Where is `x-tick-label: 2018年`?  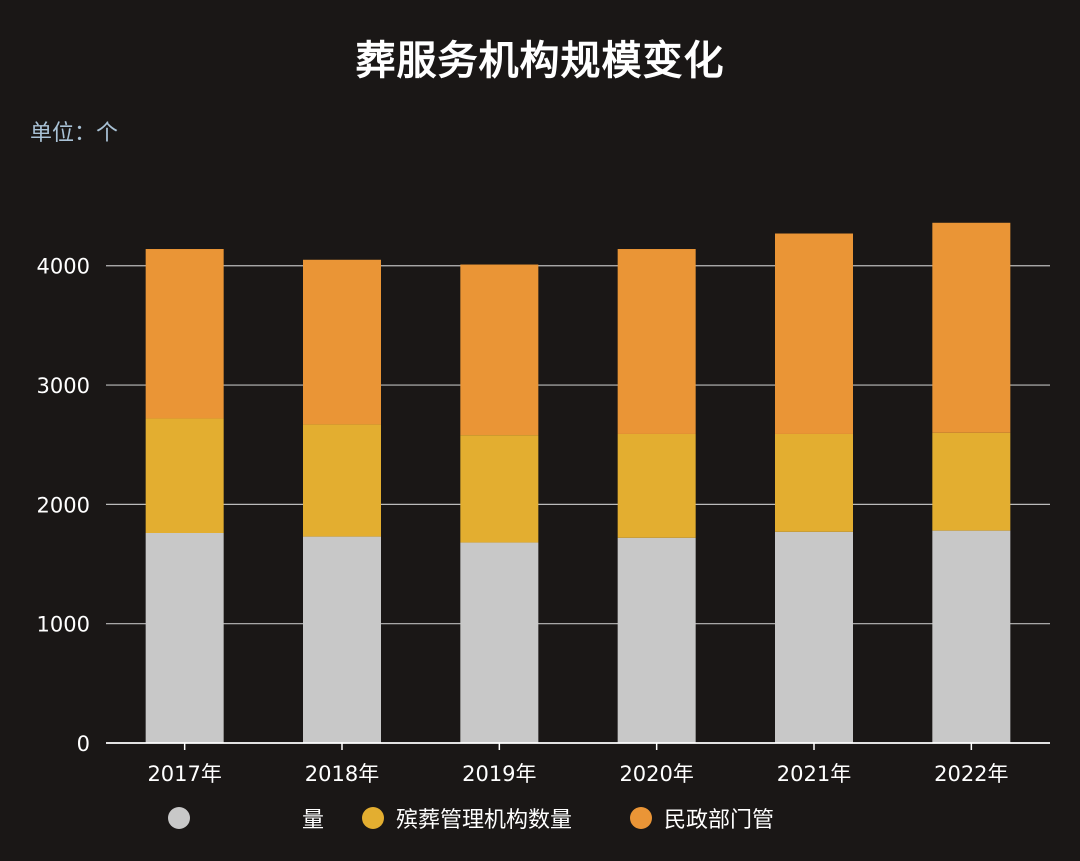
x-tick-label: 2018年 is located at coordinates (342, 774).